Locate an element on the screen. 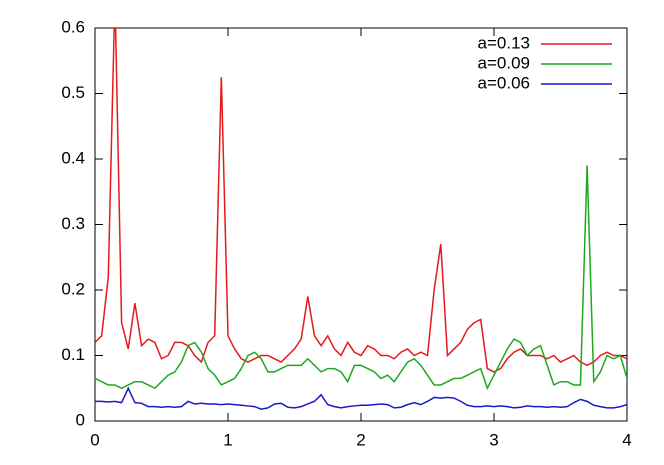 Image resolution: width=664 pixels, height=465 pixels. x-tick-label: 3 is located at coordinates (493, 439).